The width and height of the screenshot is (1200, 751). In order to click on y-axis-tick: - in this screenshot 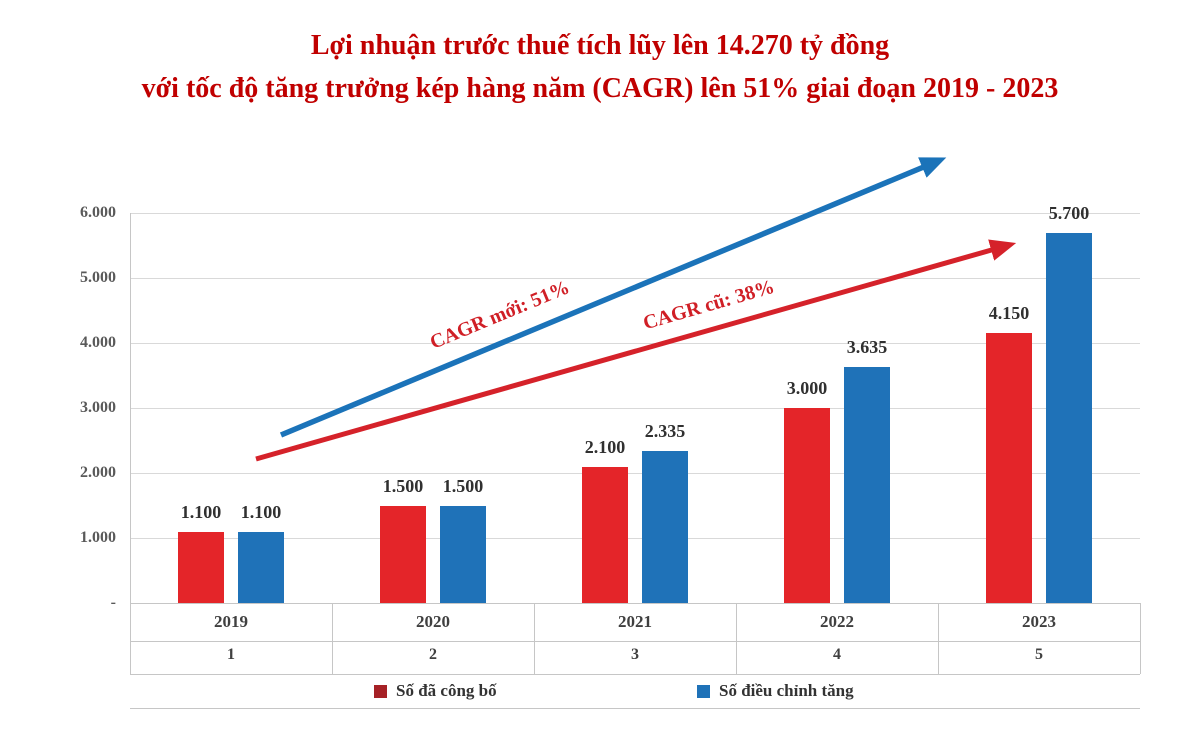, I will do `click(113, 602)`.